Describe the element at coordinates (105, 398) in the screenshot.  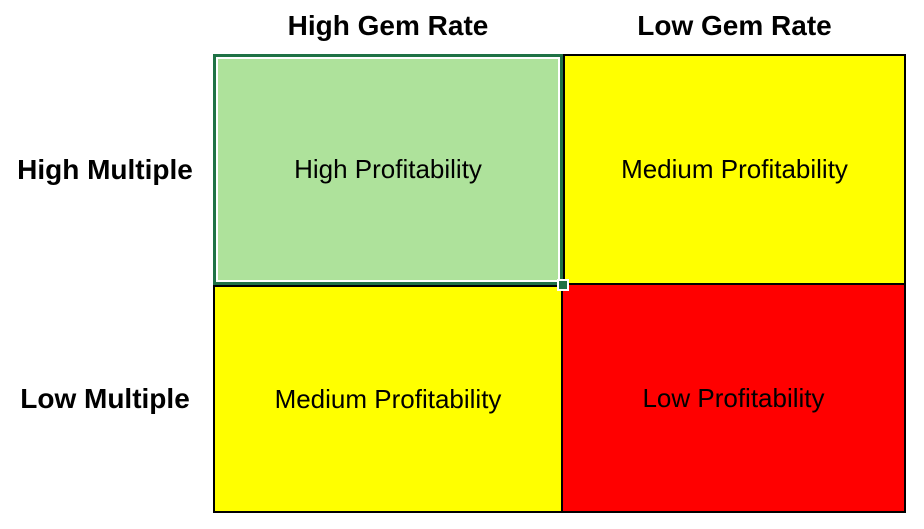
I see `row-header-low-multiple: Low Multiple` at that location.